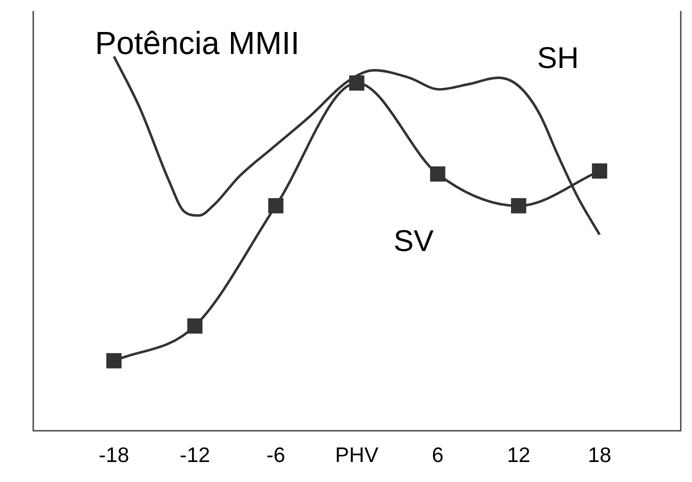 This screenshot has height=482, width=692. What do you see at coordinates (356, 456) in the screenshot?
I see `x-tick-label: PHV` at bounding box center [356, 456].